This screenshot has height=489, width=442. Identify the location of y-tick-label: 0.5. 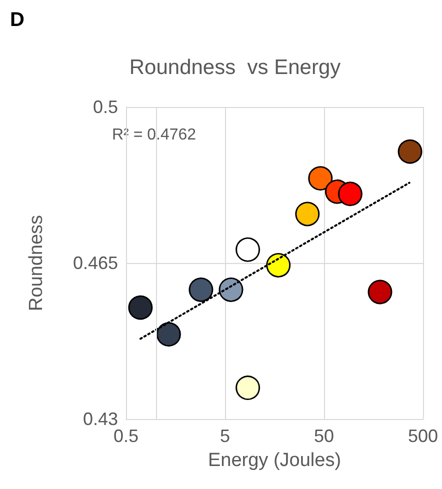
(105, 107).